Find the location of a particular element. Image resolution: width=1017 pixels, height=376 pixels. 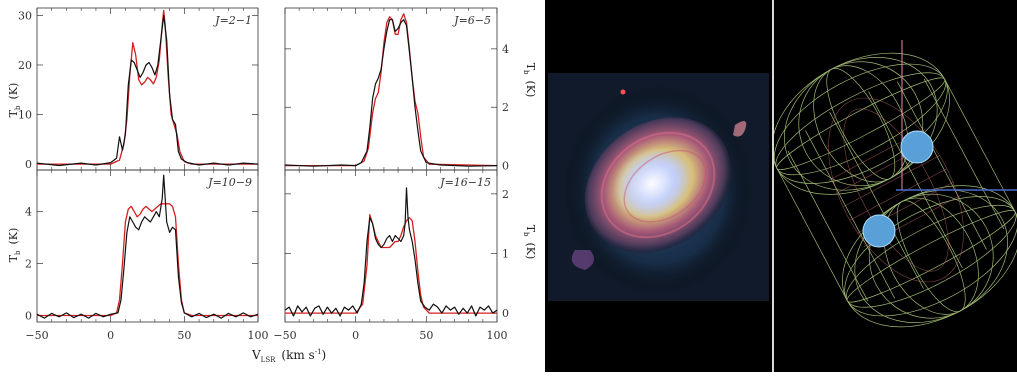

chart-panel-p3: 0 2 4 J=10−9 is located at coordinates (142, 246).